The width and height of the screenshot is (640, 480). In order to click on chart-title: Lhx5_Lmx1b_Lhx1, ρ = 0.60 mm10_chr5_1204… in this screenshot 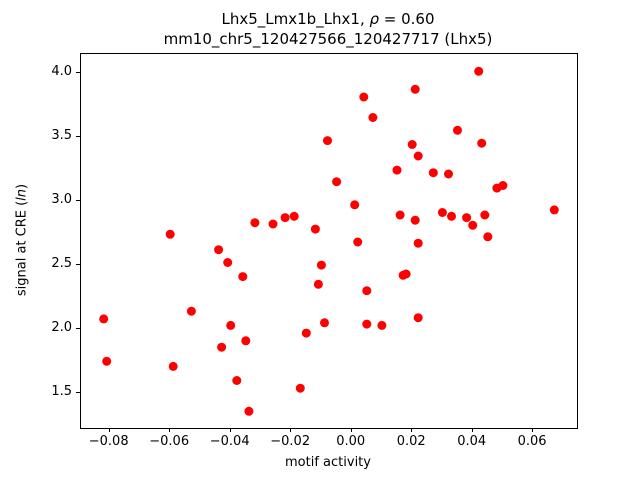, I will do `click(328, 29)`.